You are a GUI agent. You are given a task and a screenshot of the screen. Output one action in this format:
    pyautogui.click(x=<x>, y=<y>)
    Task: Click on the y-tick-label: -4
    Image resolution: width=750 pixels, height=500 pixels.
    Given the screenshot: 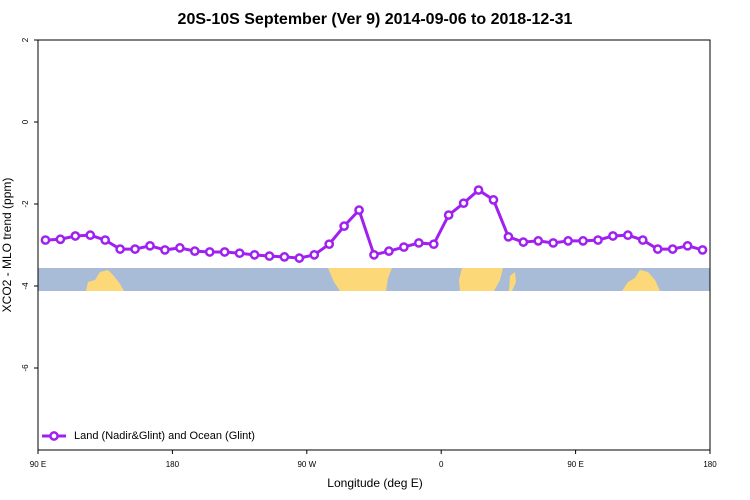 What is the action you would take?
    pyautogui.click(x=25, y=286)
    